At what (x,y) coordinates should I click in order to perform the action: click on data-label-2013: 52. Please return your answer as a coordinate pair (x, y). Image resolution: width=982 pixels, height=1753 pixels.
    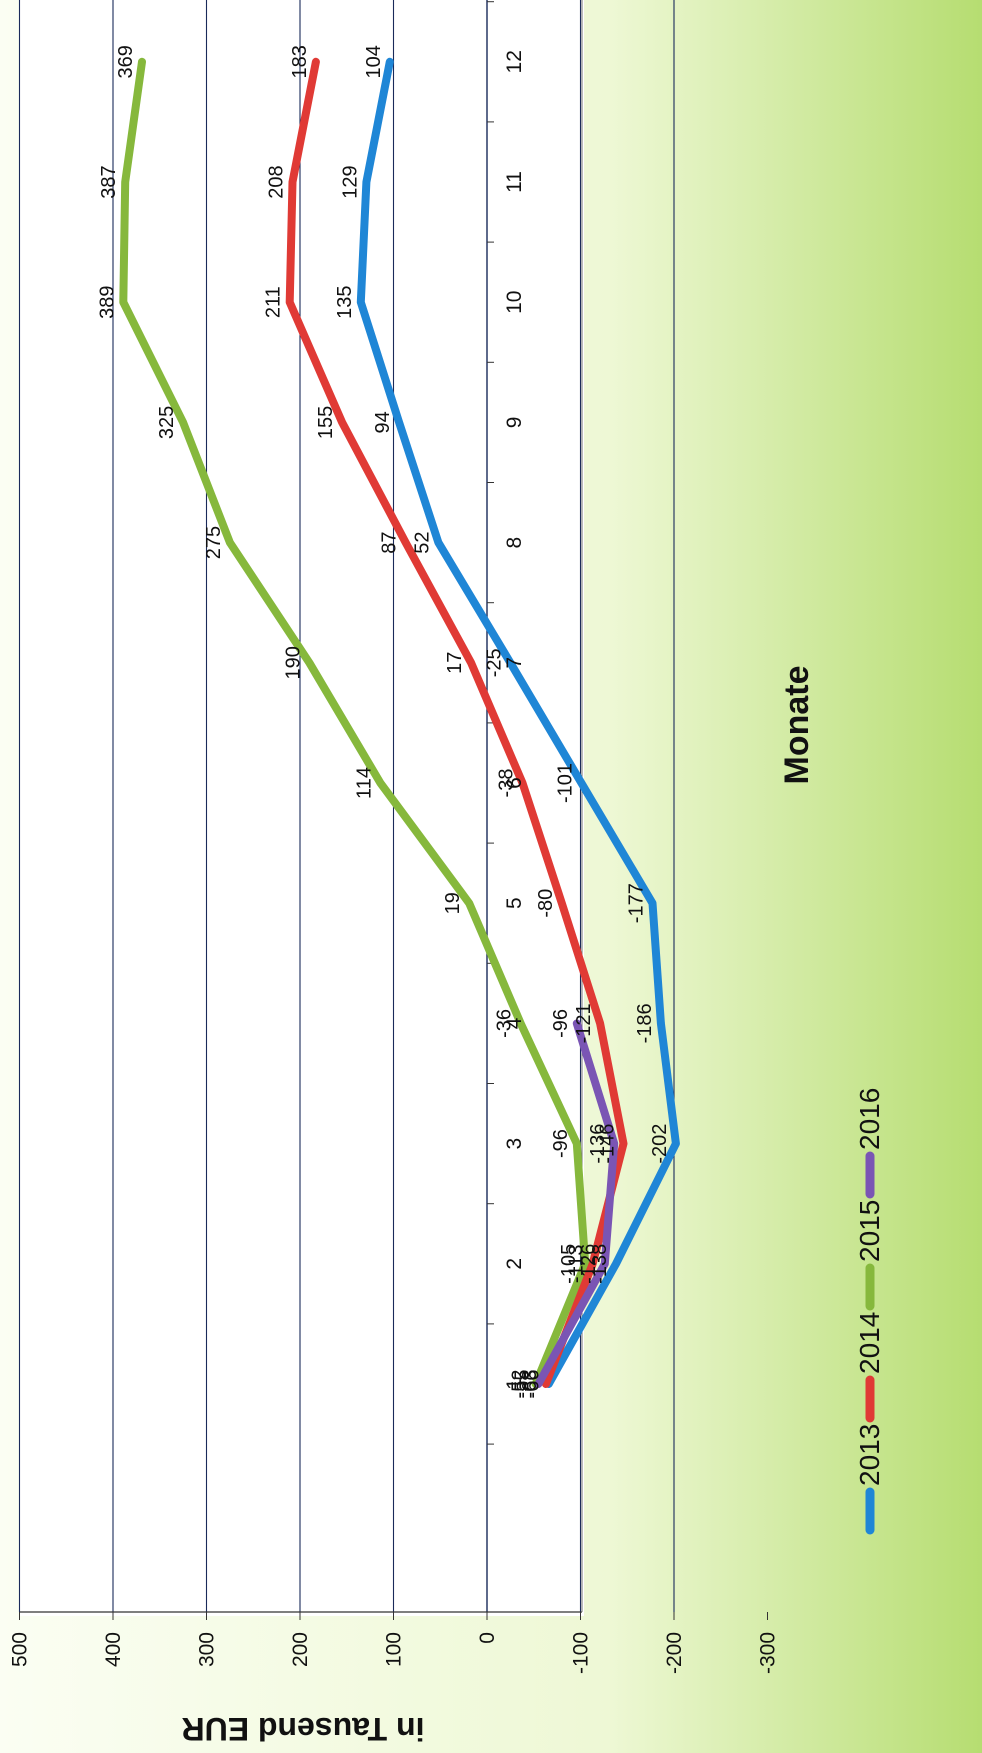
    Looking at the image, I should click on (422, 542).